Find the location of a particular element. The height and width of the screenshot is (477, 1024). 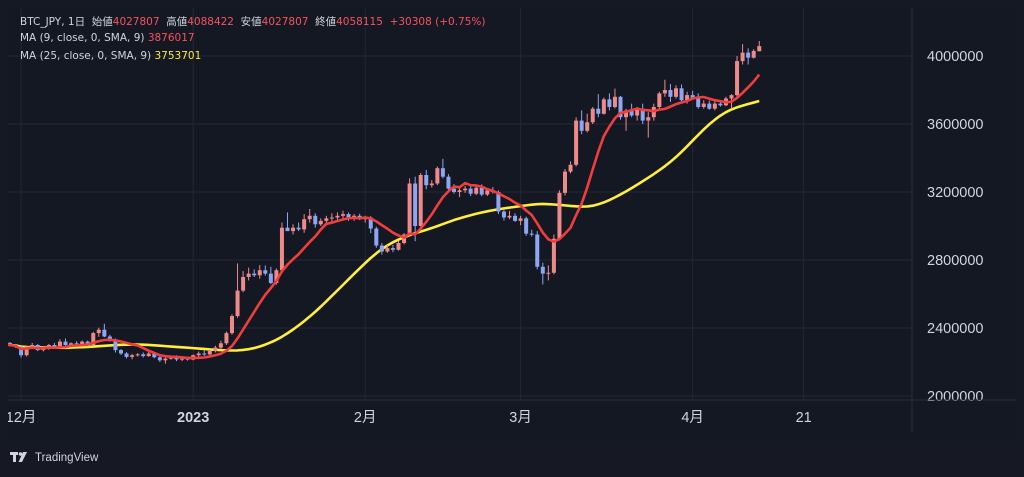

y-tick-label: 2800000 is located at coordinates (955, 261).